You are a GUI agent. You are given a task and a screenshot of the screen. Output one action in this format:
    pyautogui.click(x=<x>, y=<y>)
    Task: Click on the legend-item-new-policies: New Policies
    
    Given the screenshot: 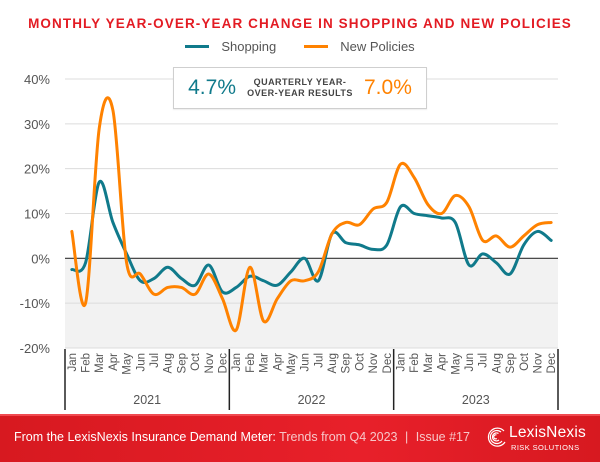 What is the action you would take?
    pyautogui.click(x=359, y=46)
    